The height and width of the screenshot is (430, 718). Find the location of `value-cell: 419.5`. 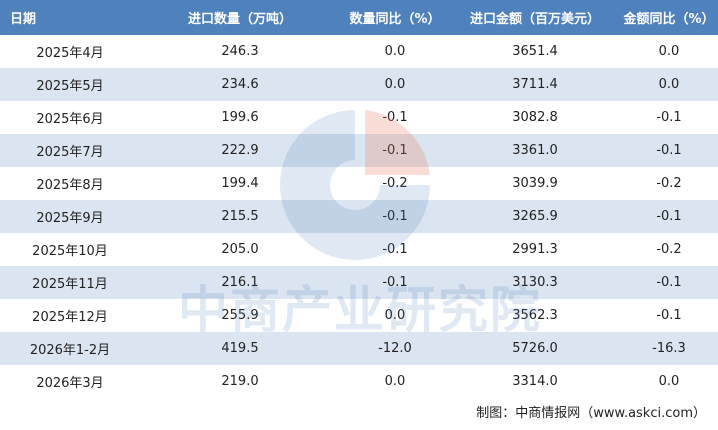

value-cell: 419.5 is located at coordinates (240, 348).